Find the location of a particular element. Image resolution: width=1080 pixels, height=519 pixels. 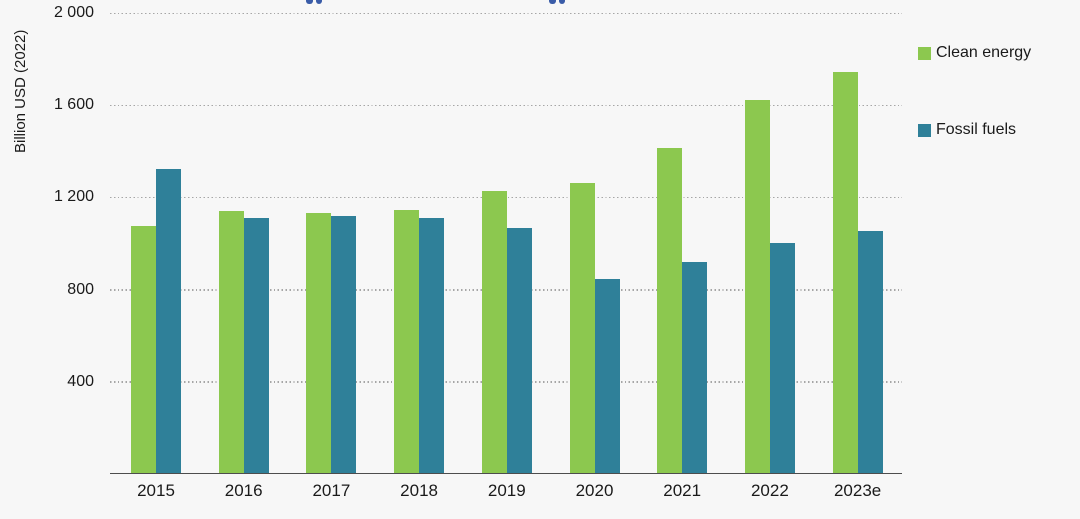

bar-clean-energy-2021 is located at coordinates (670, 310).